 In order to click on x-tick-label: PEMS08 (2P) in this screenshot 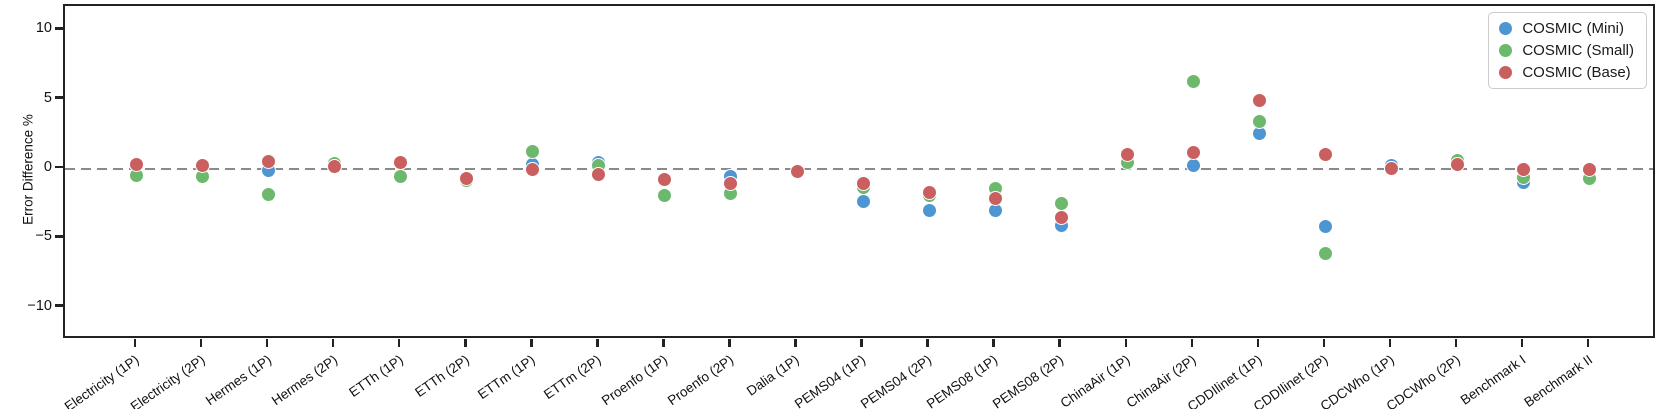, I will do `click(1028, 380)`.